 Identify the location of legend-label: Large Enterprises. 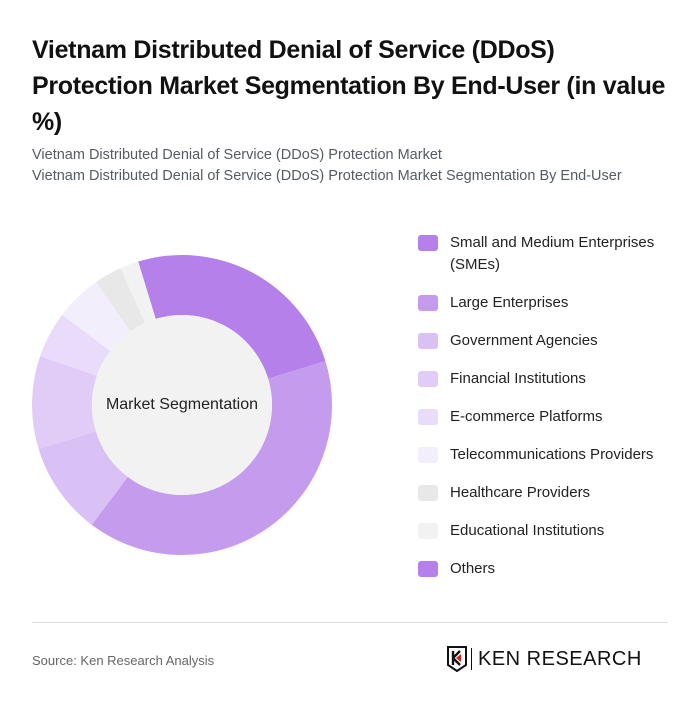
(509, 302).